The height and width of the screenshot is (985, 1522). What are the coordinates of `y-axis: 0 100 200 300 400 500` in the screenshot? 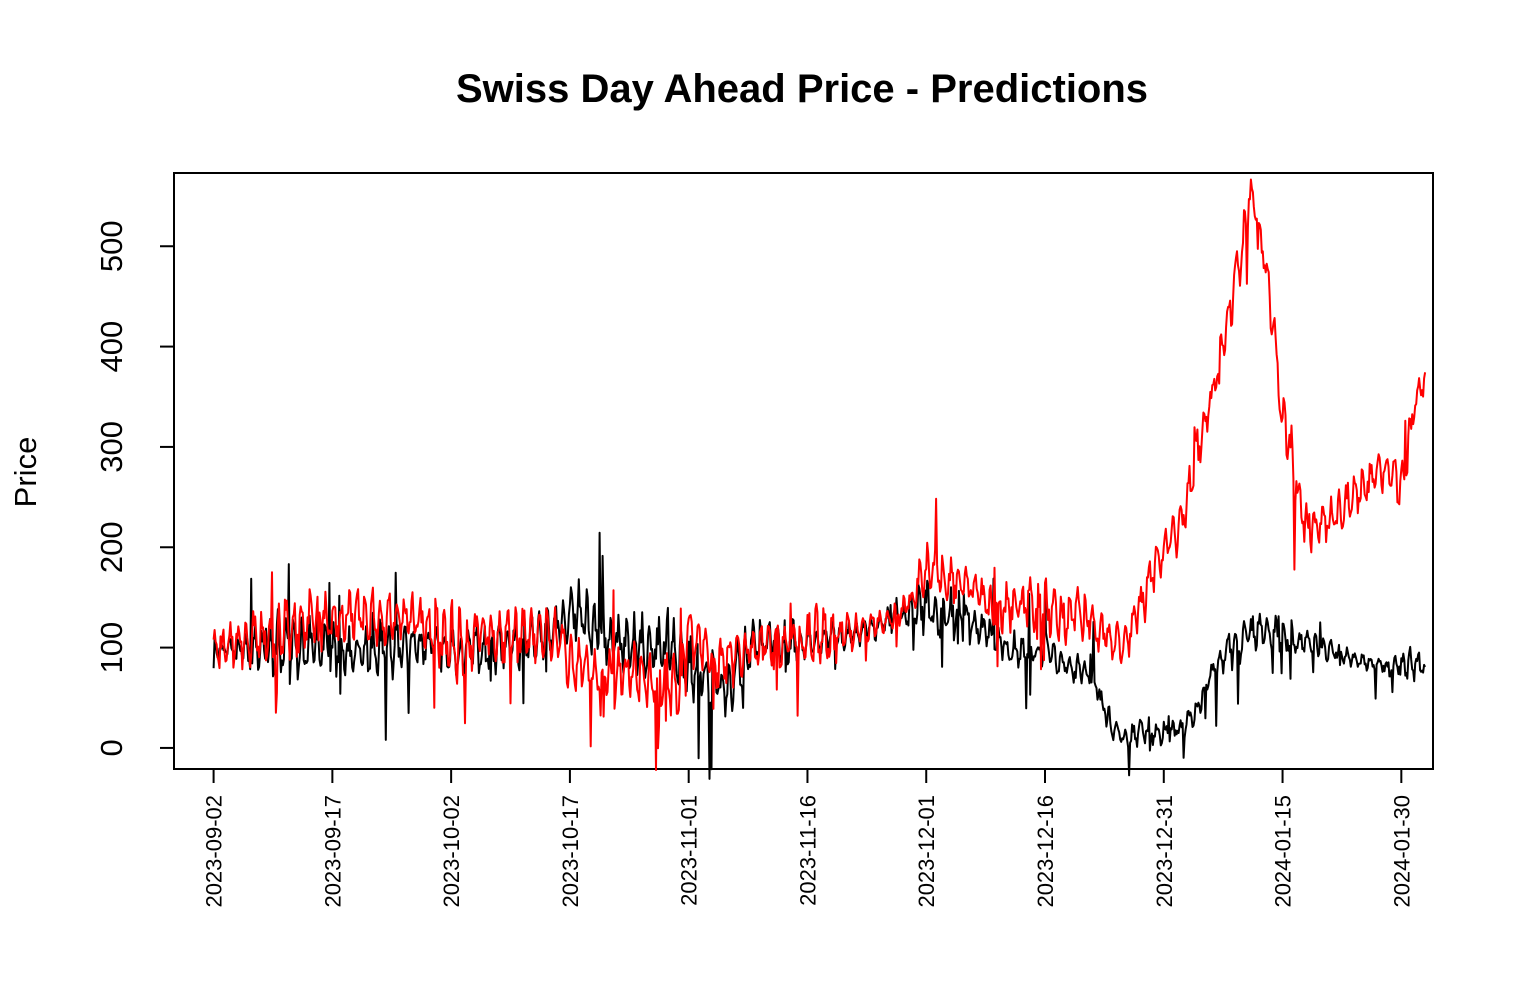 It's located at (134, 488).